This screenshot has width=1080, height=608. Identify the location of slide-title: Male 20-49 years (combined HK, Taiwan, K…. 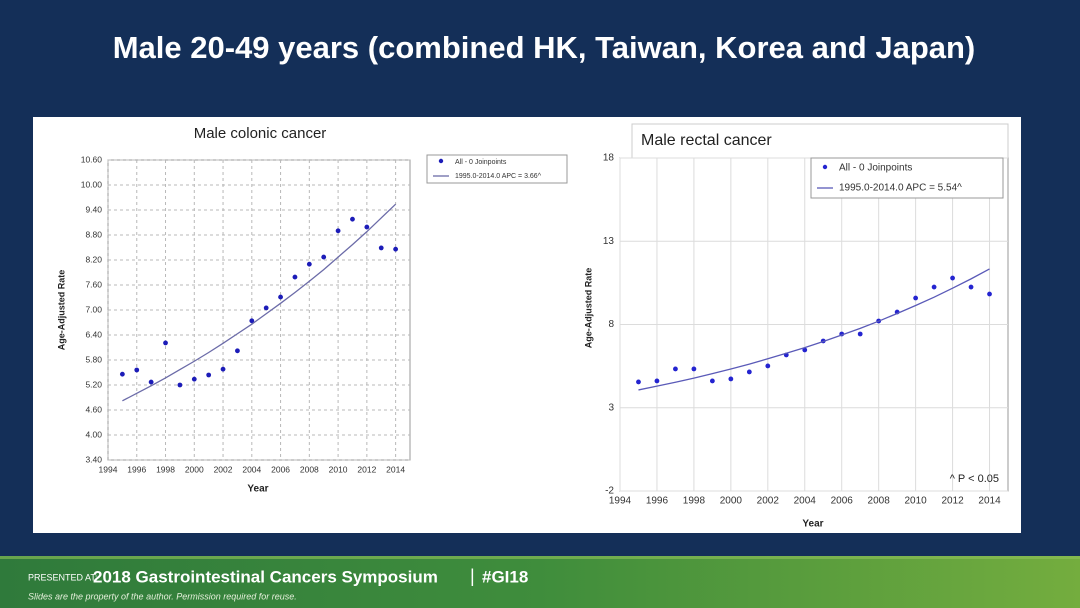
(544, 47).